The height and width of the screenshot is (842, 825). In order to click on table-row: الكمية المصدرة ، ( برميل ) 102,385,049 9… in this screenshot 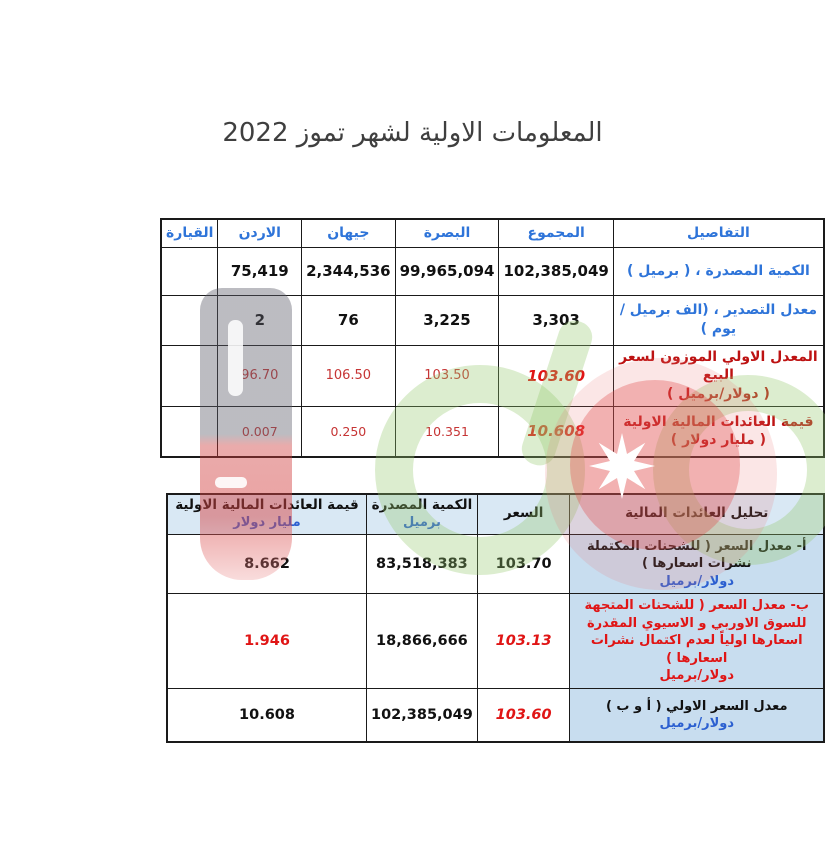, I will do `click(492, 271)`.